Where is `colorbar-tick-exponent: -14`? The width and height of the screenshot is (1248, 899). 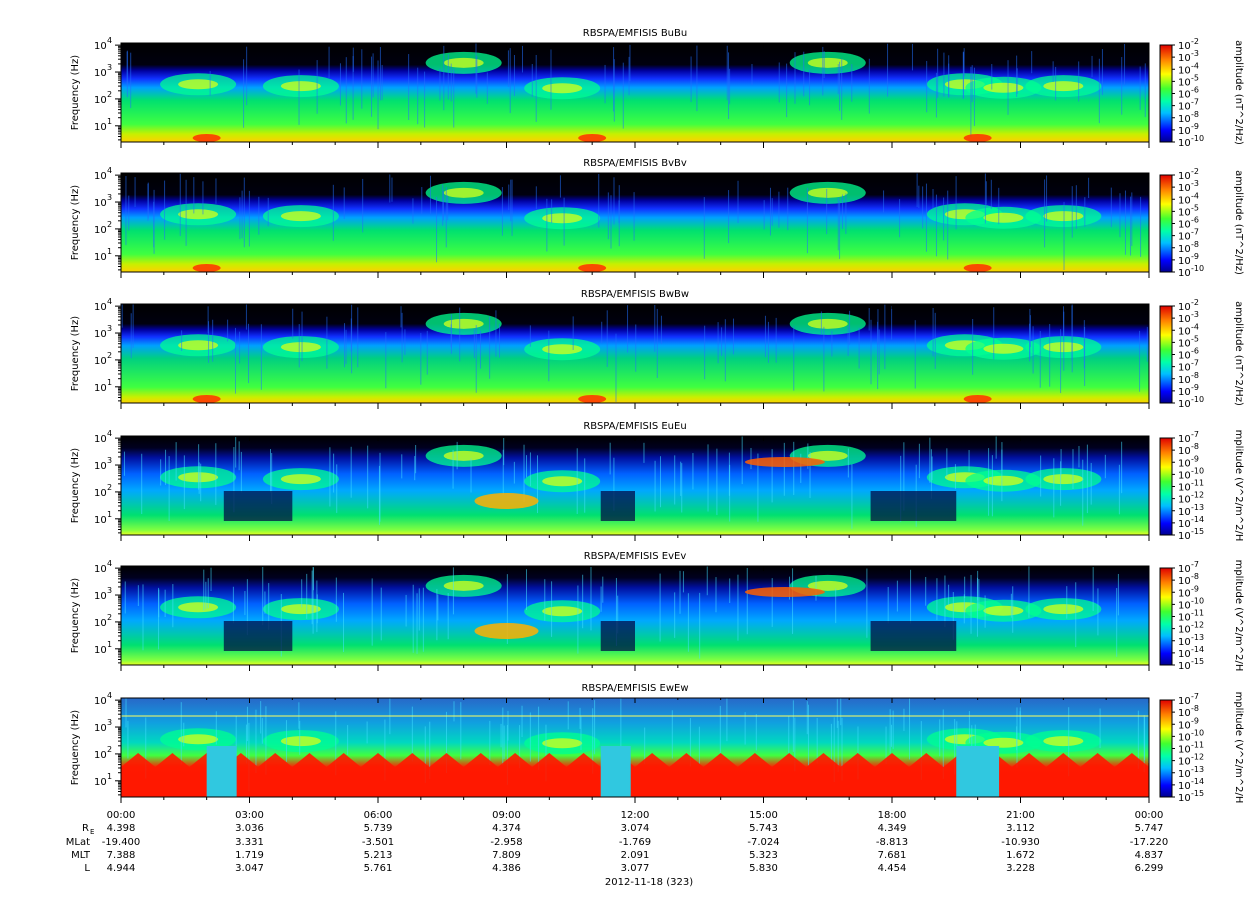 colorbar-tick-exponent: -14 is located at coordinates (1197, 781).